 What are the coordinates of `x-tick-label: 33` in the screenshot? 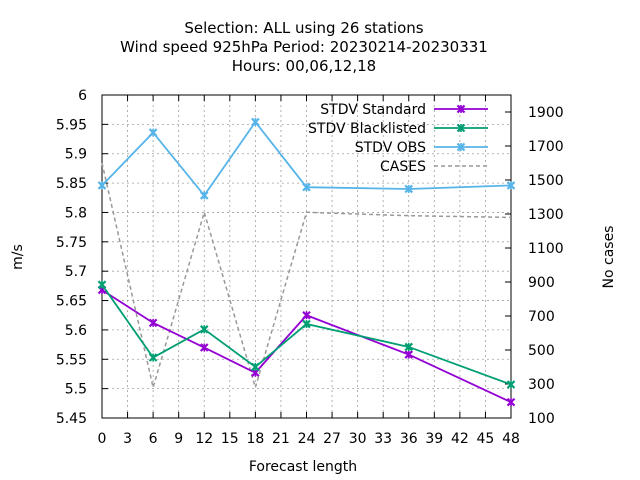 It's located at (383, 439).